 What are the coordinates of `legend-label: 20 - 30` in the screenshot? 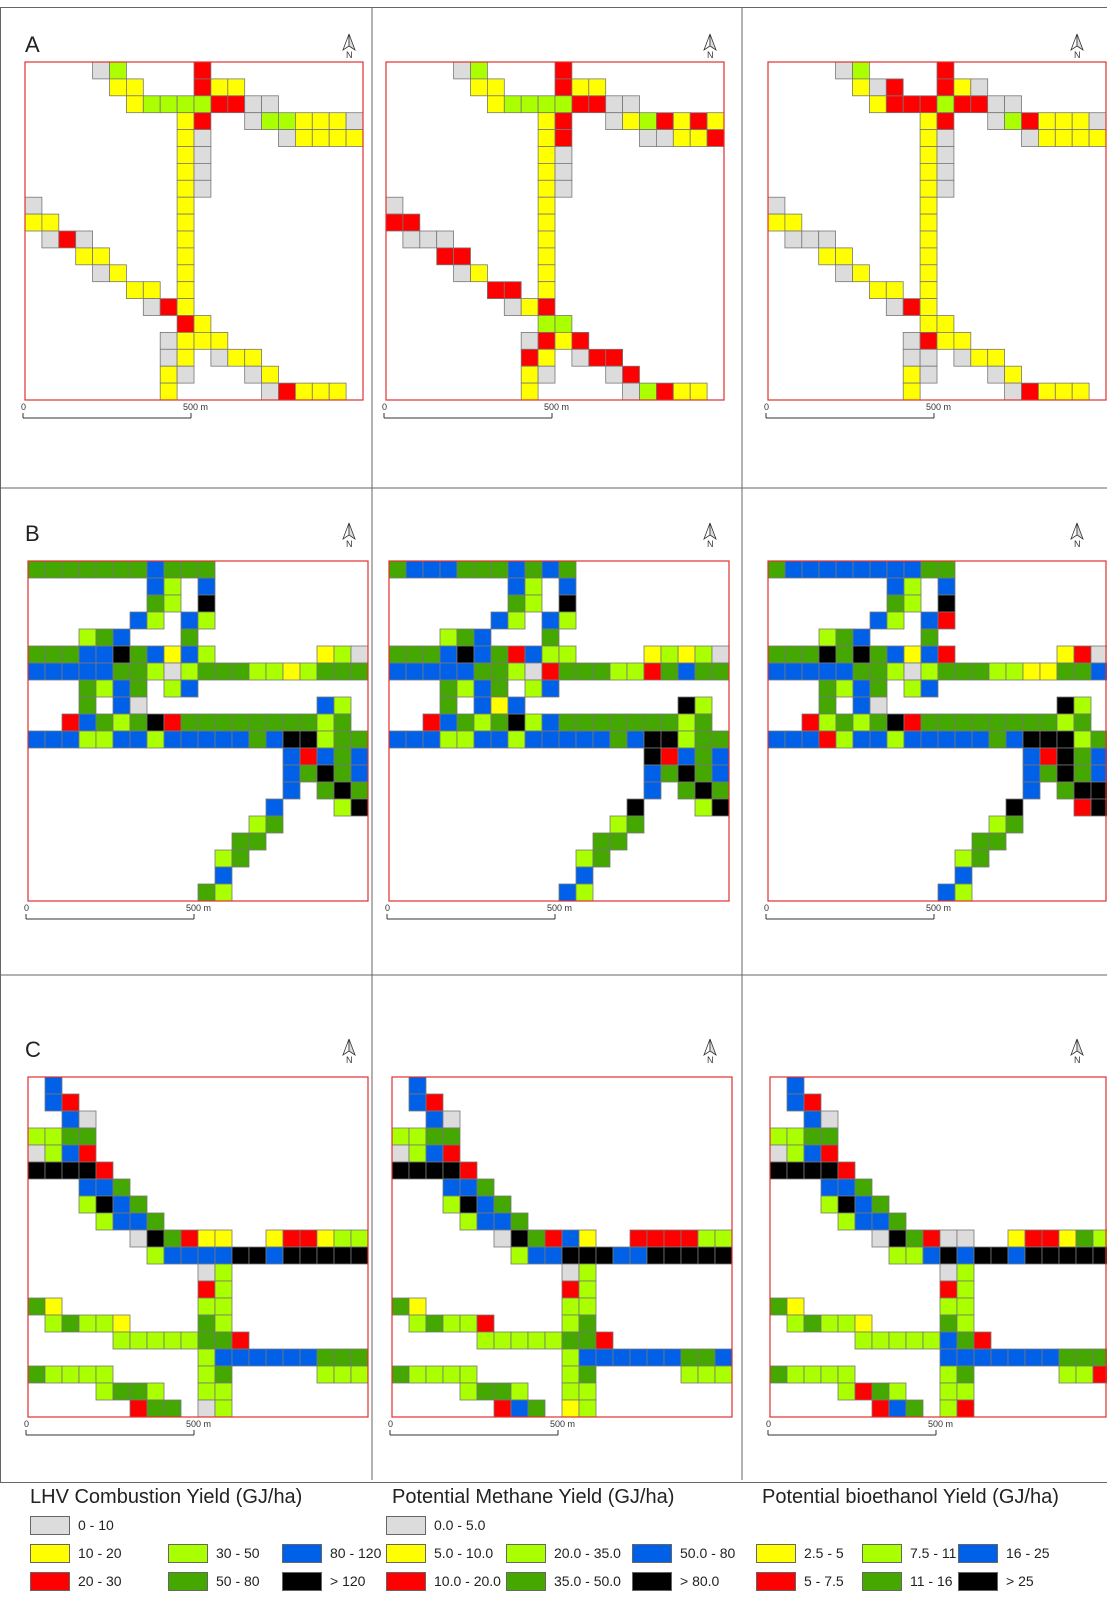 It's located at (100, 1581).